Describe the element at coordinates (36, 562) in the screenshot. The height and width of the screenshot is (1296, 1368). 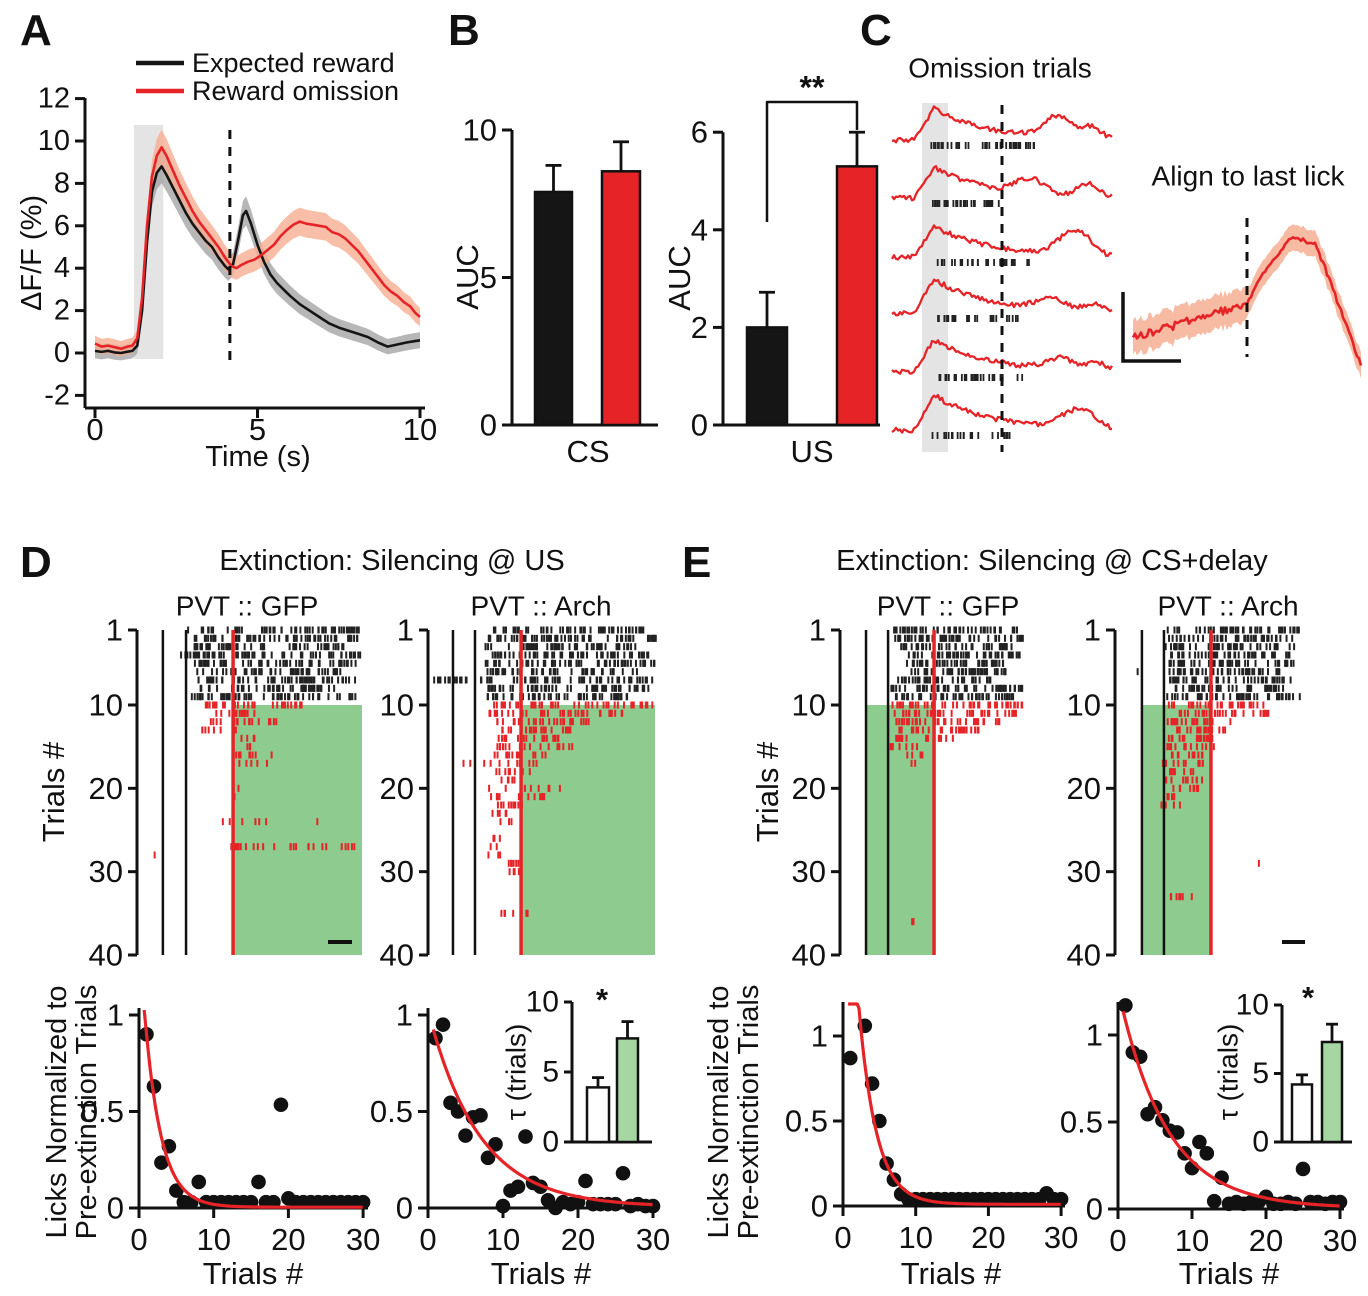
I see `panel-d-label: D` at that location.